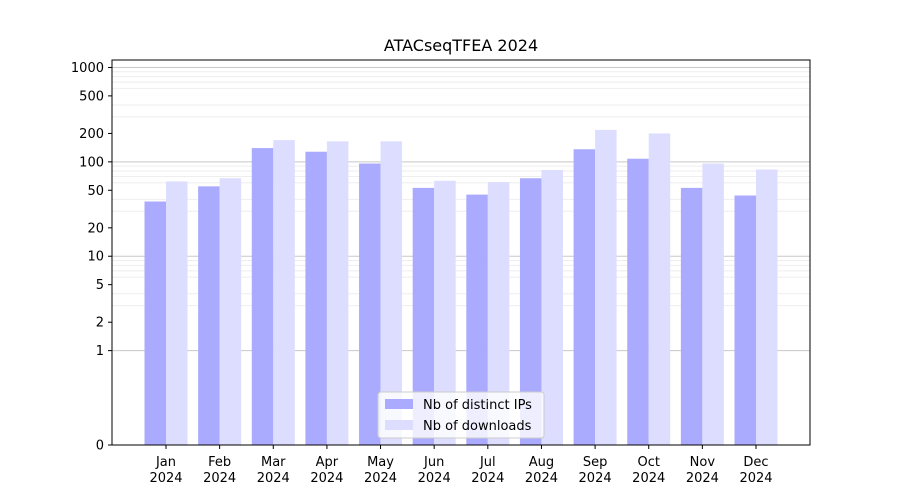  I want to click on legend-label: Nb of distinct IPs, so click(477, 405).